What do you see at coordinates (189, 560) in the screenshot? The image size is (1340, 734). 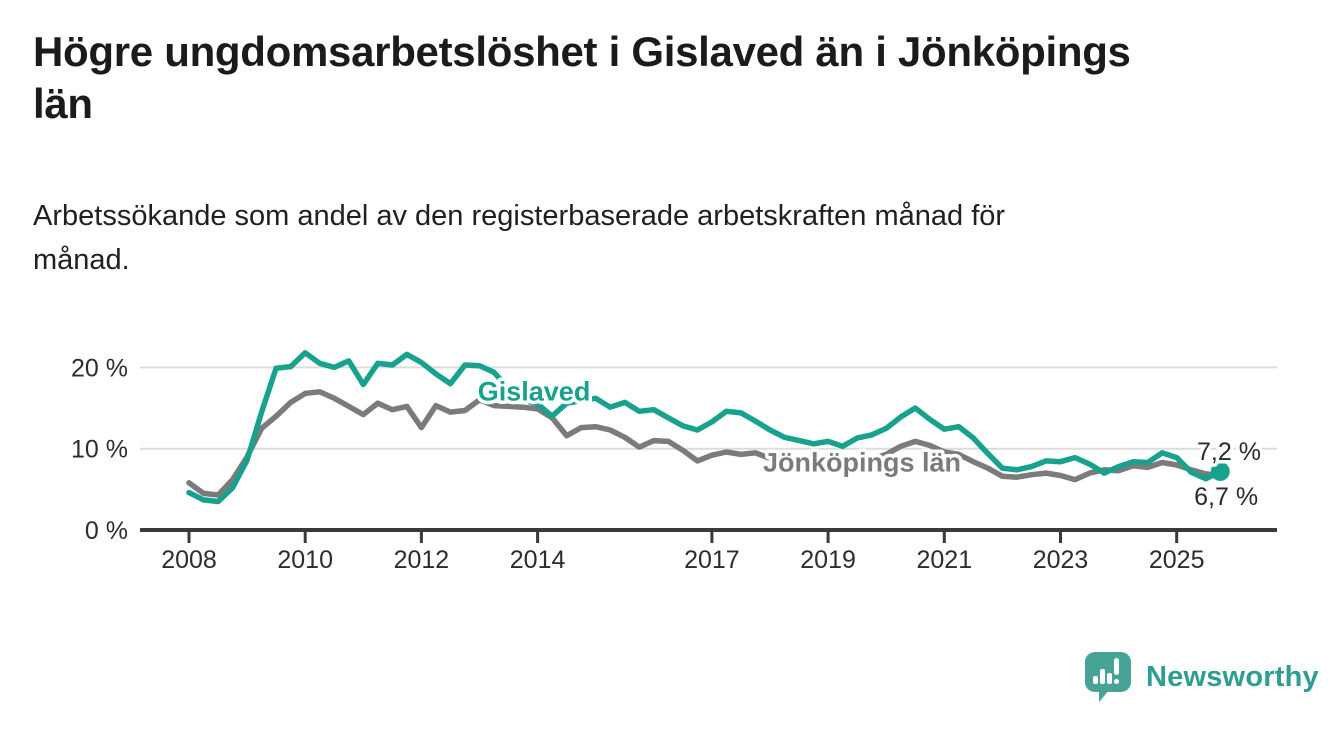 I see `x-tick-label-2008: 2008` at bounding box center [189, 560].